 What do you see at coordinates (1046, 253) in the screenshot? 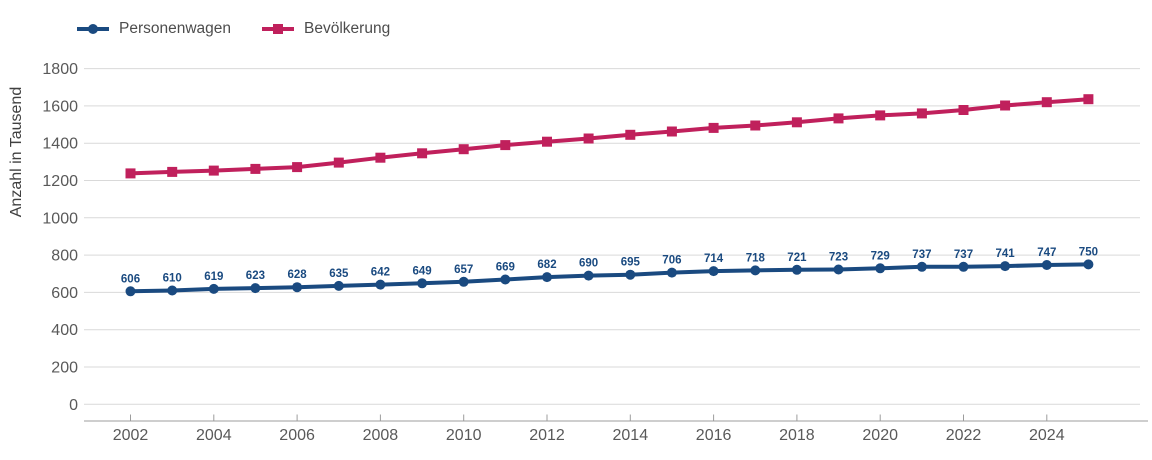
I see `data-label-personenwagen: 747` at bounding box center [1046, 253].